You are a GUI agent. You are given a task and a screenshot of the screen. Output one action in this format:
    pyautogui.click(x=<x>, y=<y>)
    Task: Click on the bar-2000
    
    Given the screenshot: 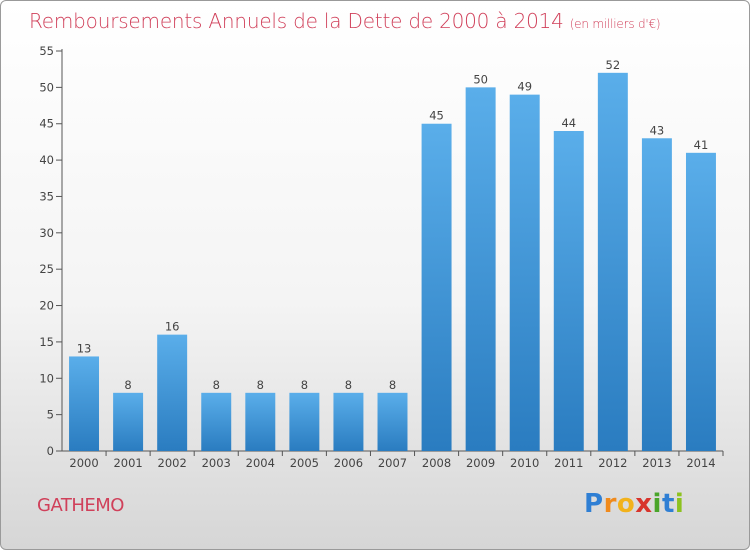 What is the action you would take?
    pyautogui.click(x=84, y=403)
    